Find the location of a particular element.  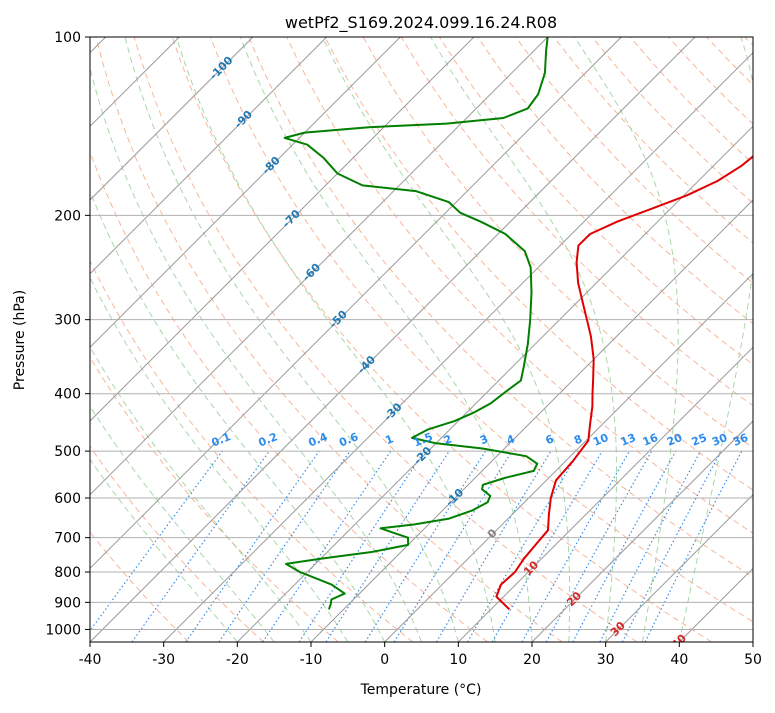

x-tick-label: 40 is located at coordinates (679, 660).